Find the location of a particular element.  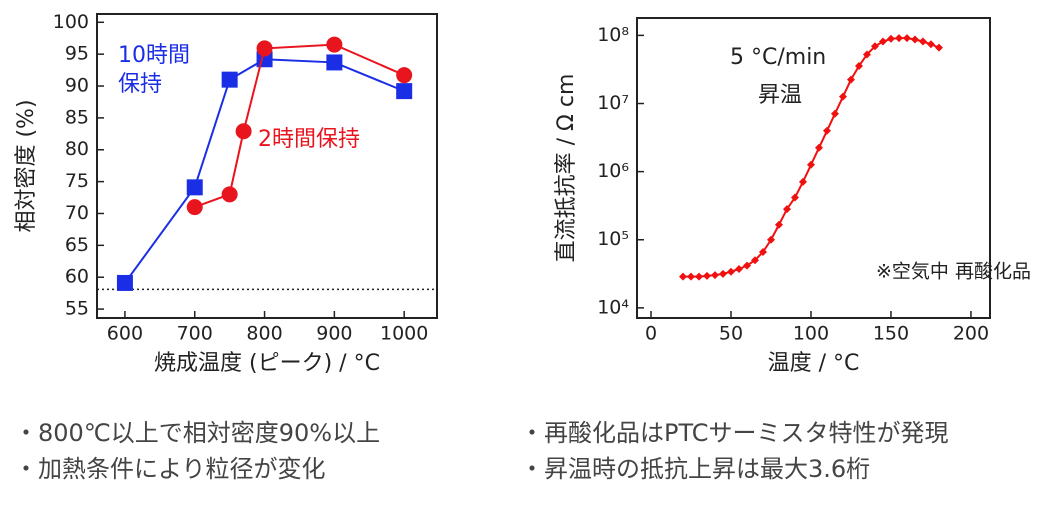

y-tick-label: 95 is located at coordinates (77, 54).